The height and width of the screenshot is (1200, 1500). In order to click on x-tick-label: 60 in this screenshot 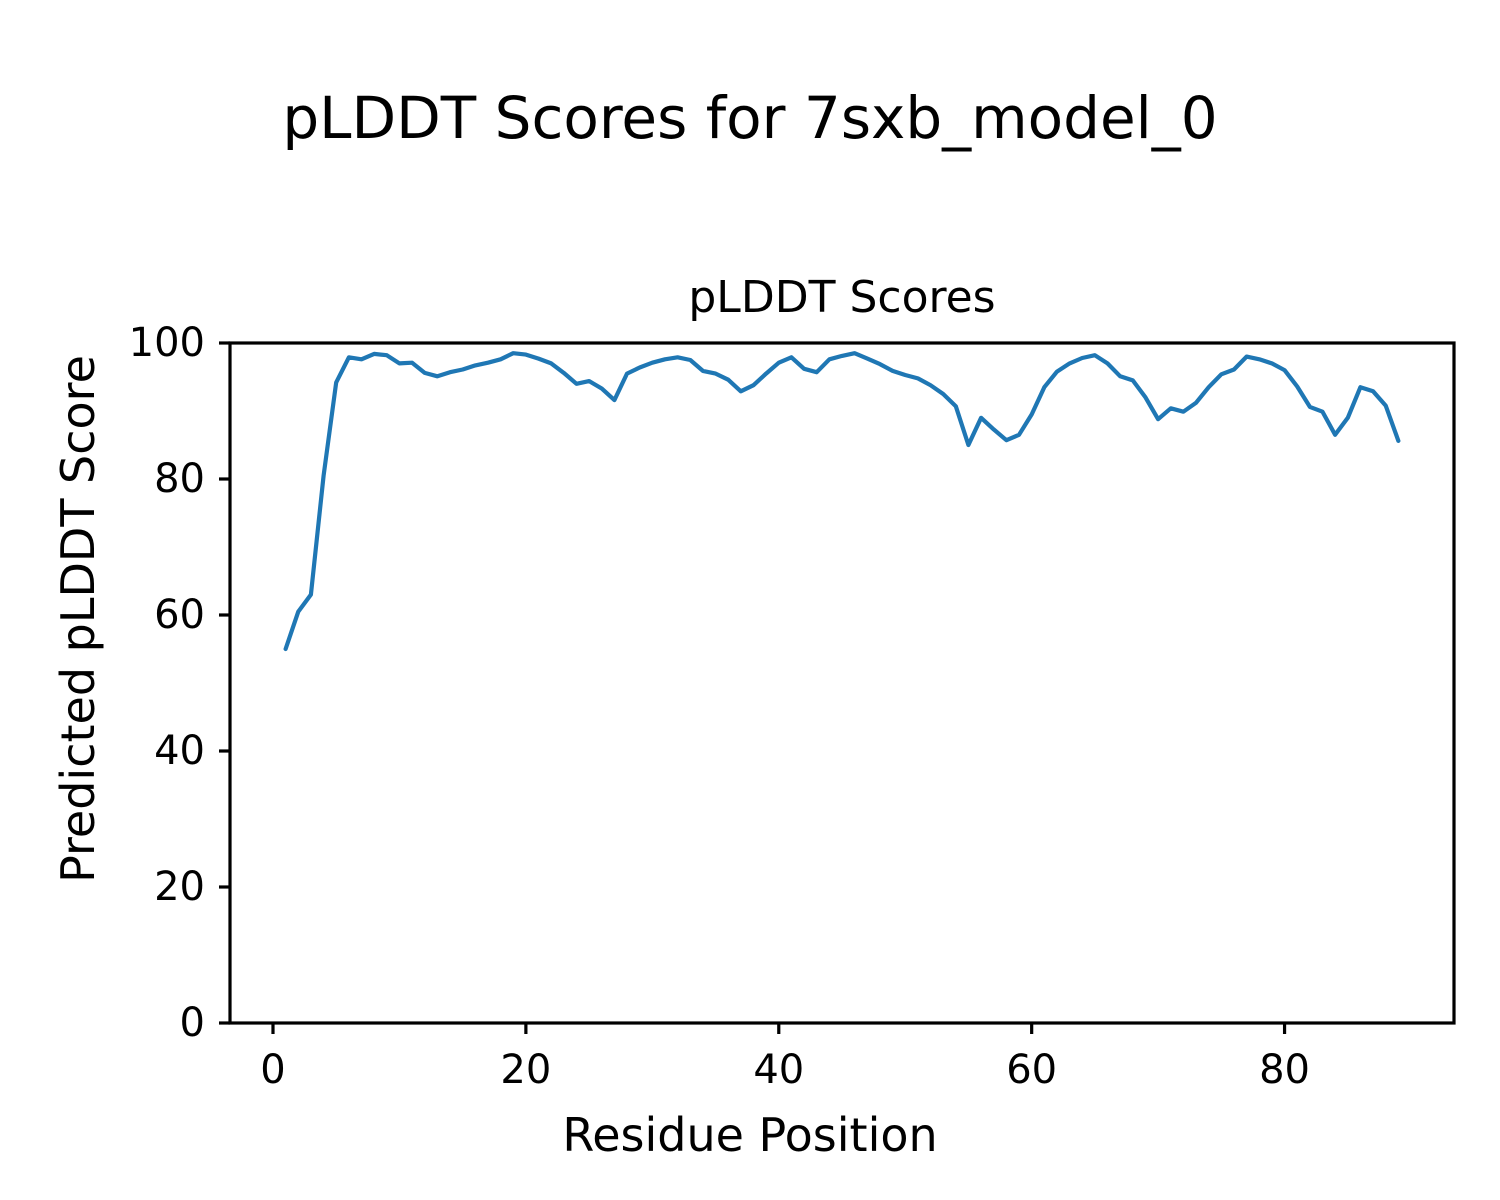, I will do `click(1032, 1070)`.